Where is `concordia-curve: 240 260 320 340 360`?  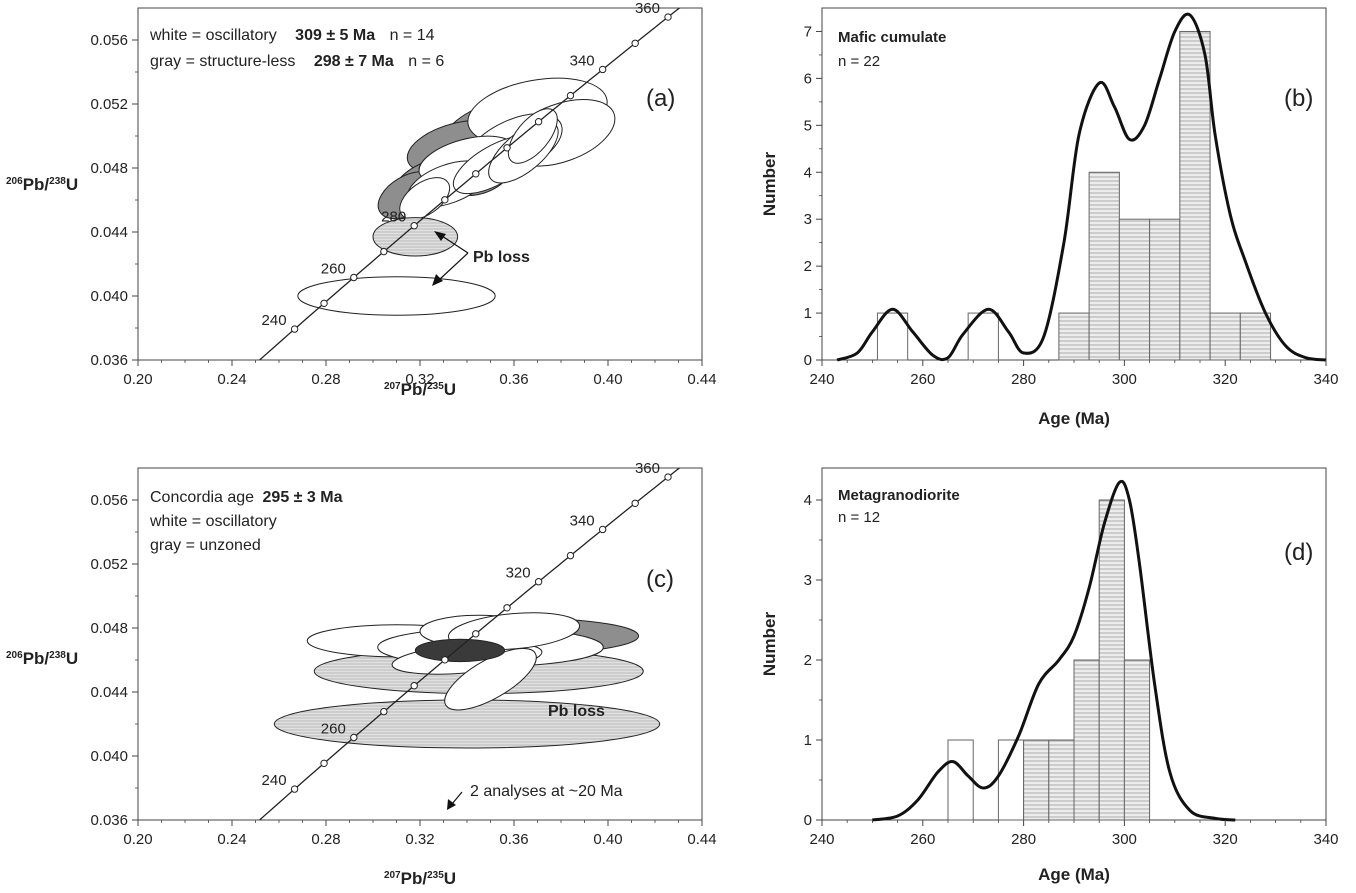
concordia-curve: 240 260 320 340 360 is located at coordinates (469, 640).